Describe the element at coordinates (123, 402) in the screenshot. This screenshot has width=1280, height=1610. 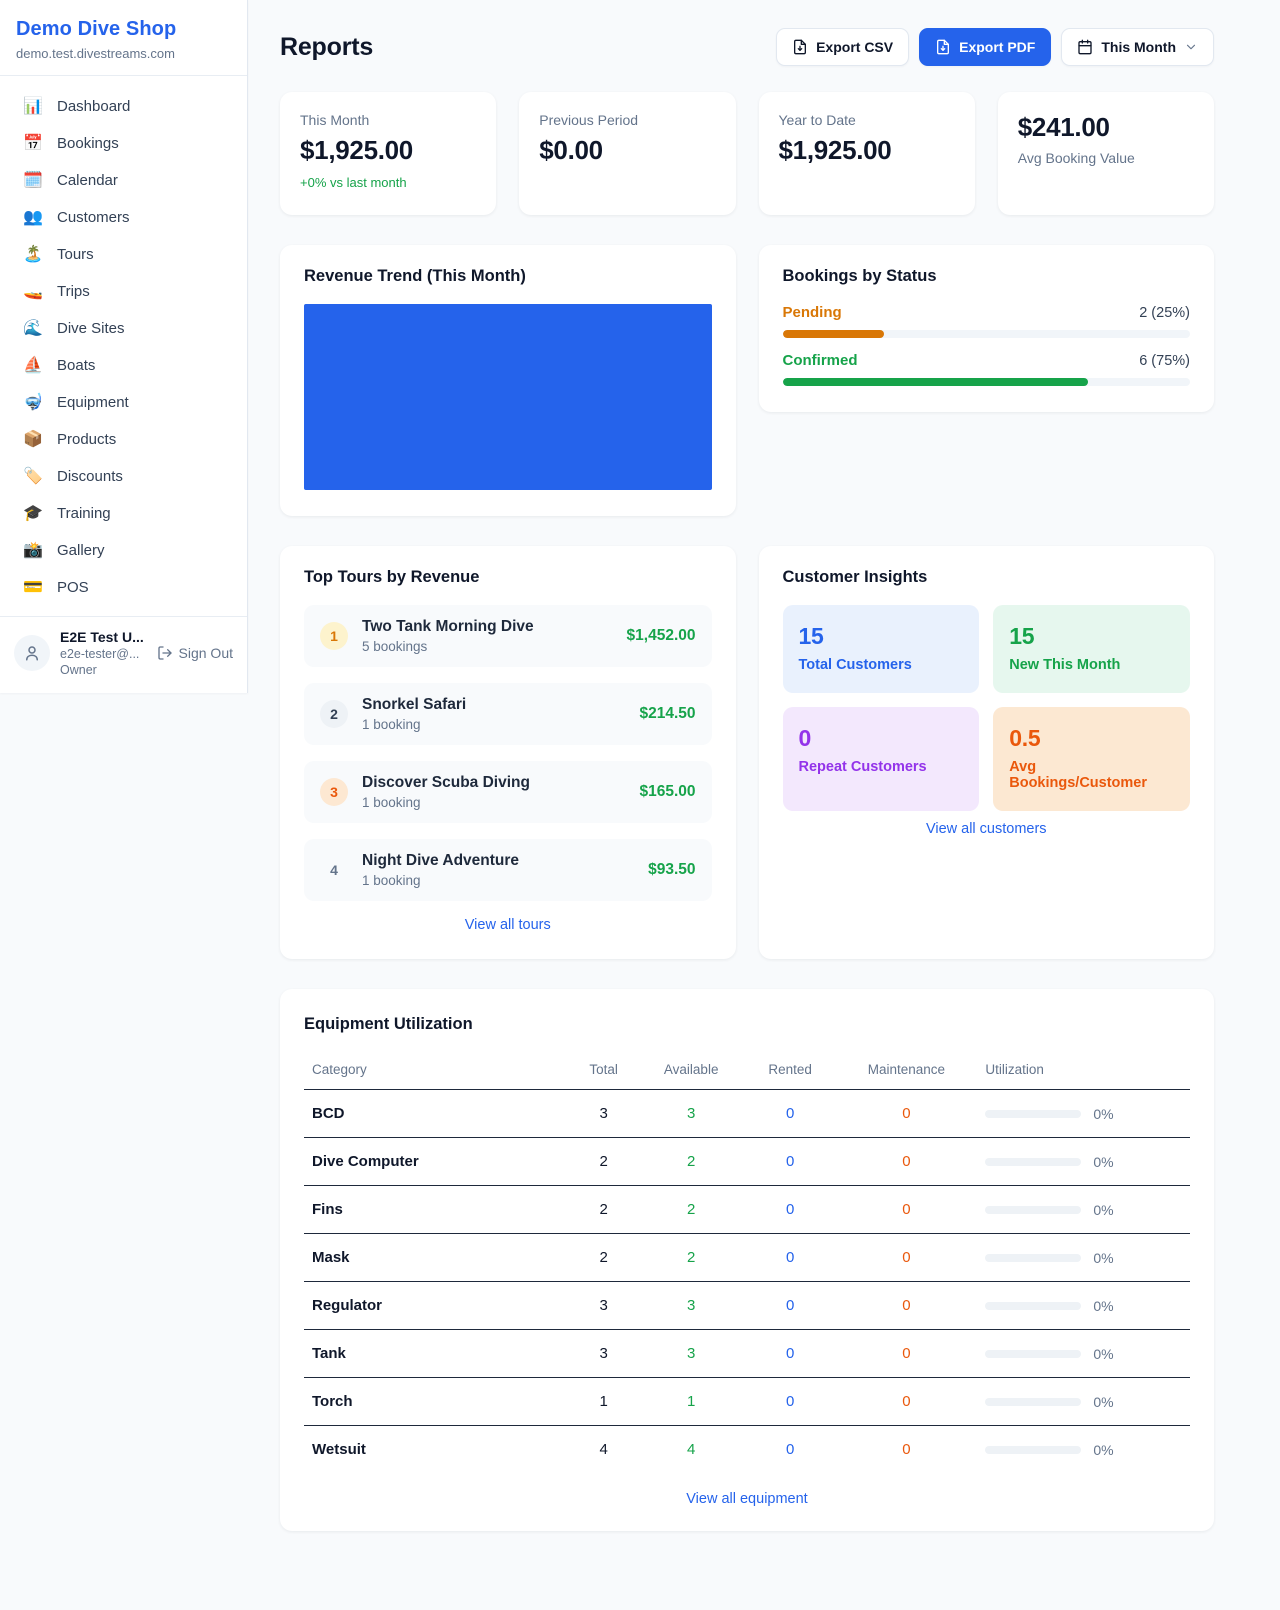
I see `sidebar-item-equipment: 🤿 Equipment` at that location.